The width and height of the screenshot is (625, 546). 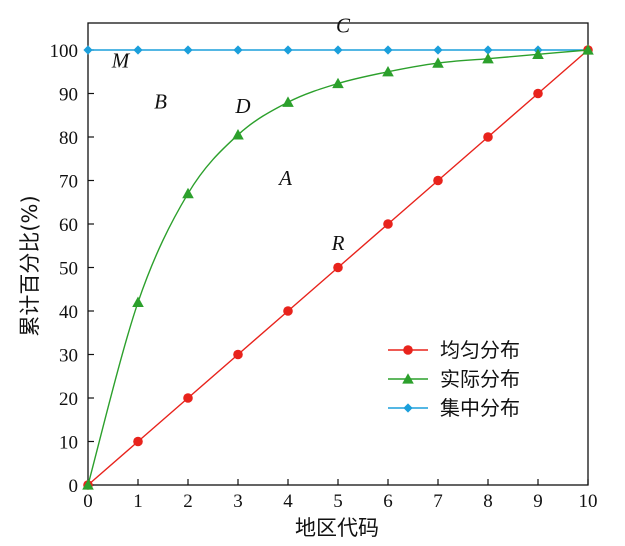 I want to click on legend-item: 均匀分布, so click(x=454, y=350).